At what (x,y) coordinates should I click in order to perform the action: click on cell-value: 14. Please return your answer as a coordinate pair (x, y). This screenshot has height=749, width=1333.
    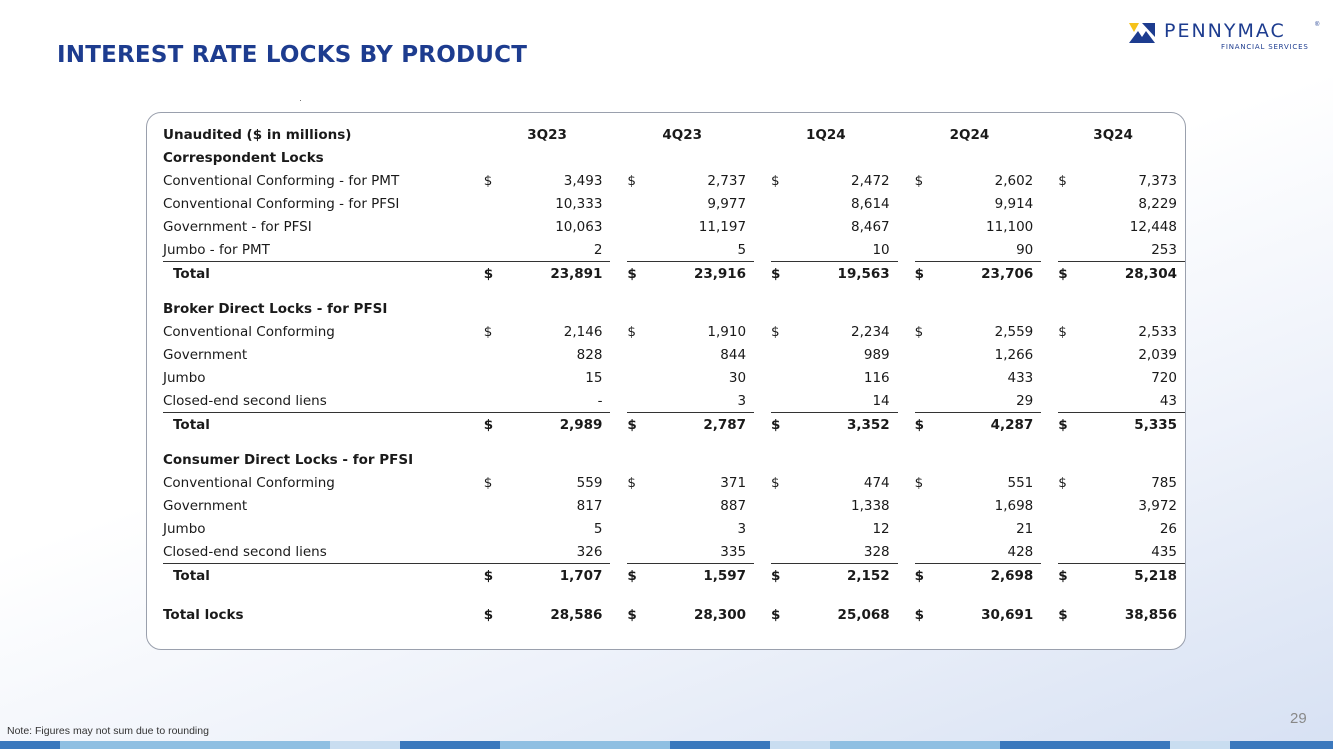
    Looking at the image, I should click on (843, 401).